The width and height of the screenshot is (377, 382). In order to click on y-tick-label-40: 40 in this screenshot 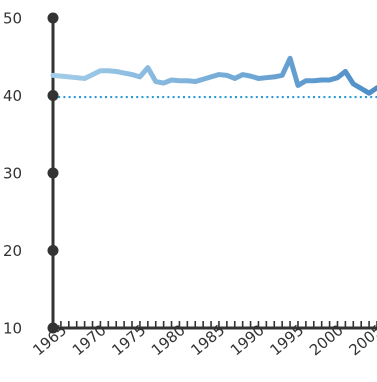, I will do `click(12, 96)`.